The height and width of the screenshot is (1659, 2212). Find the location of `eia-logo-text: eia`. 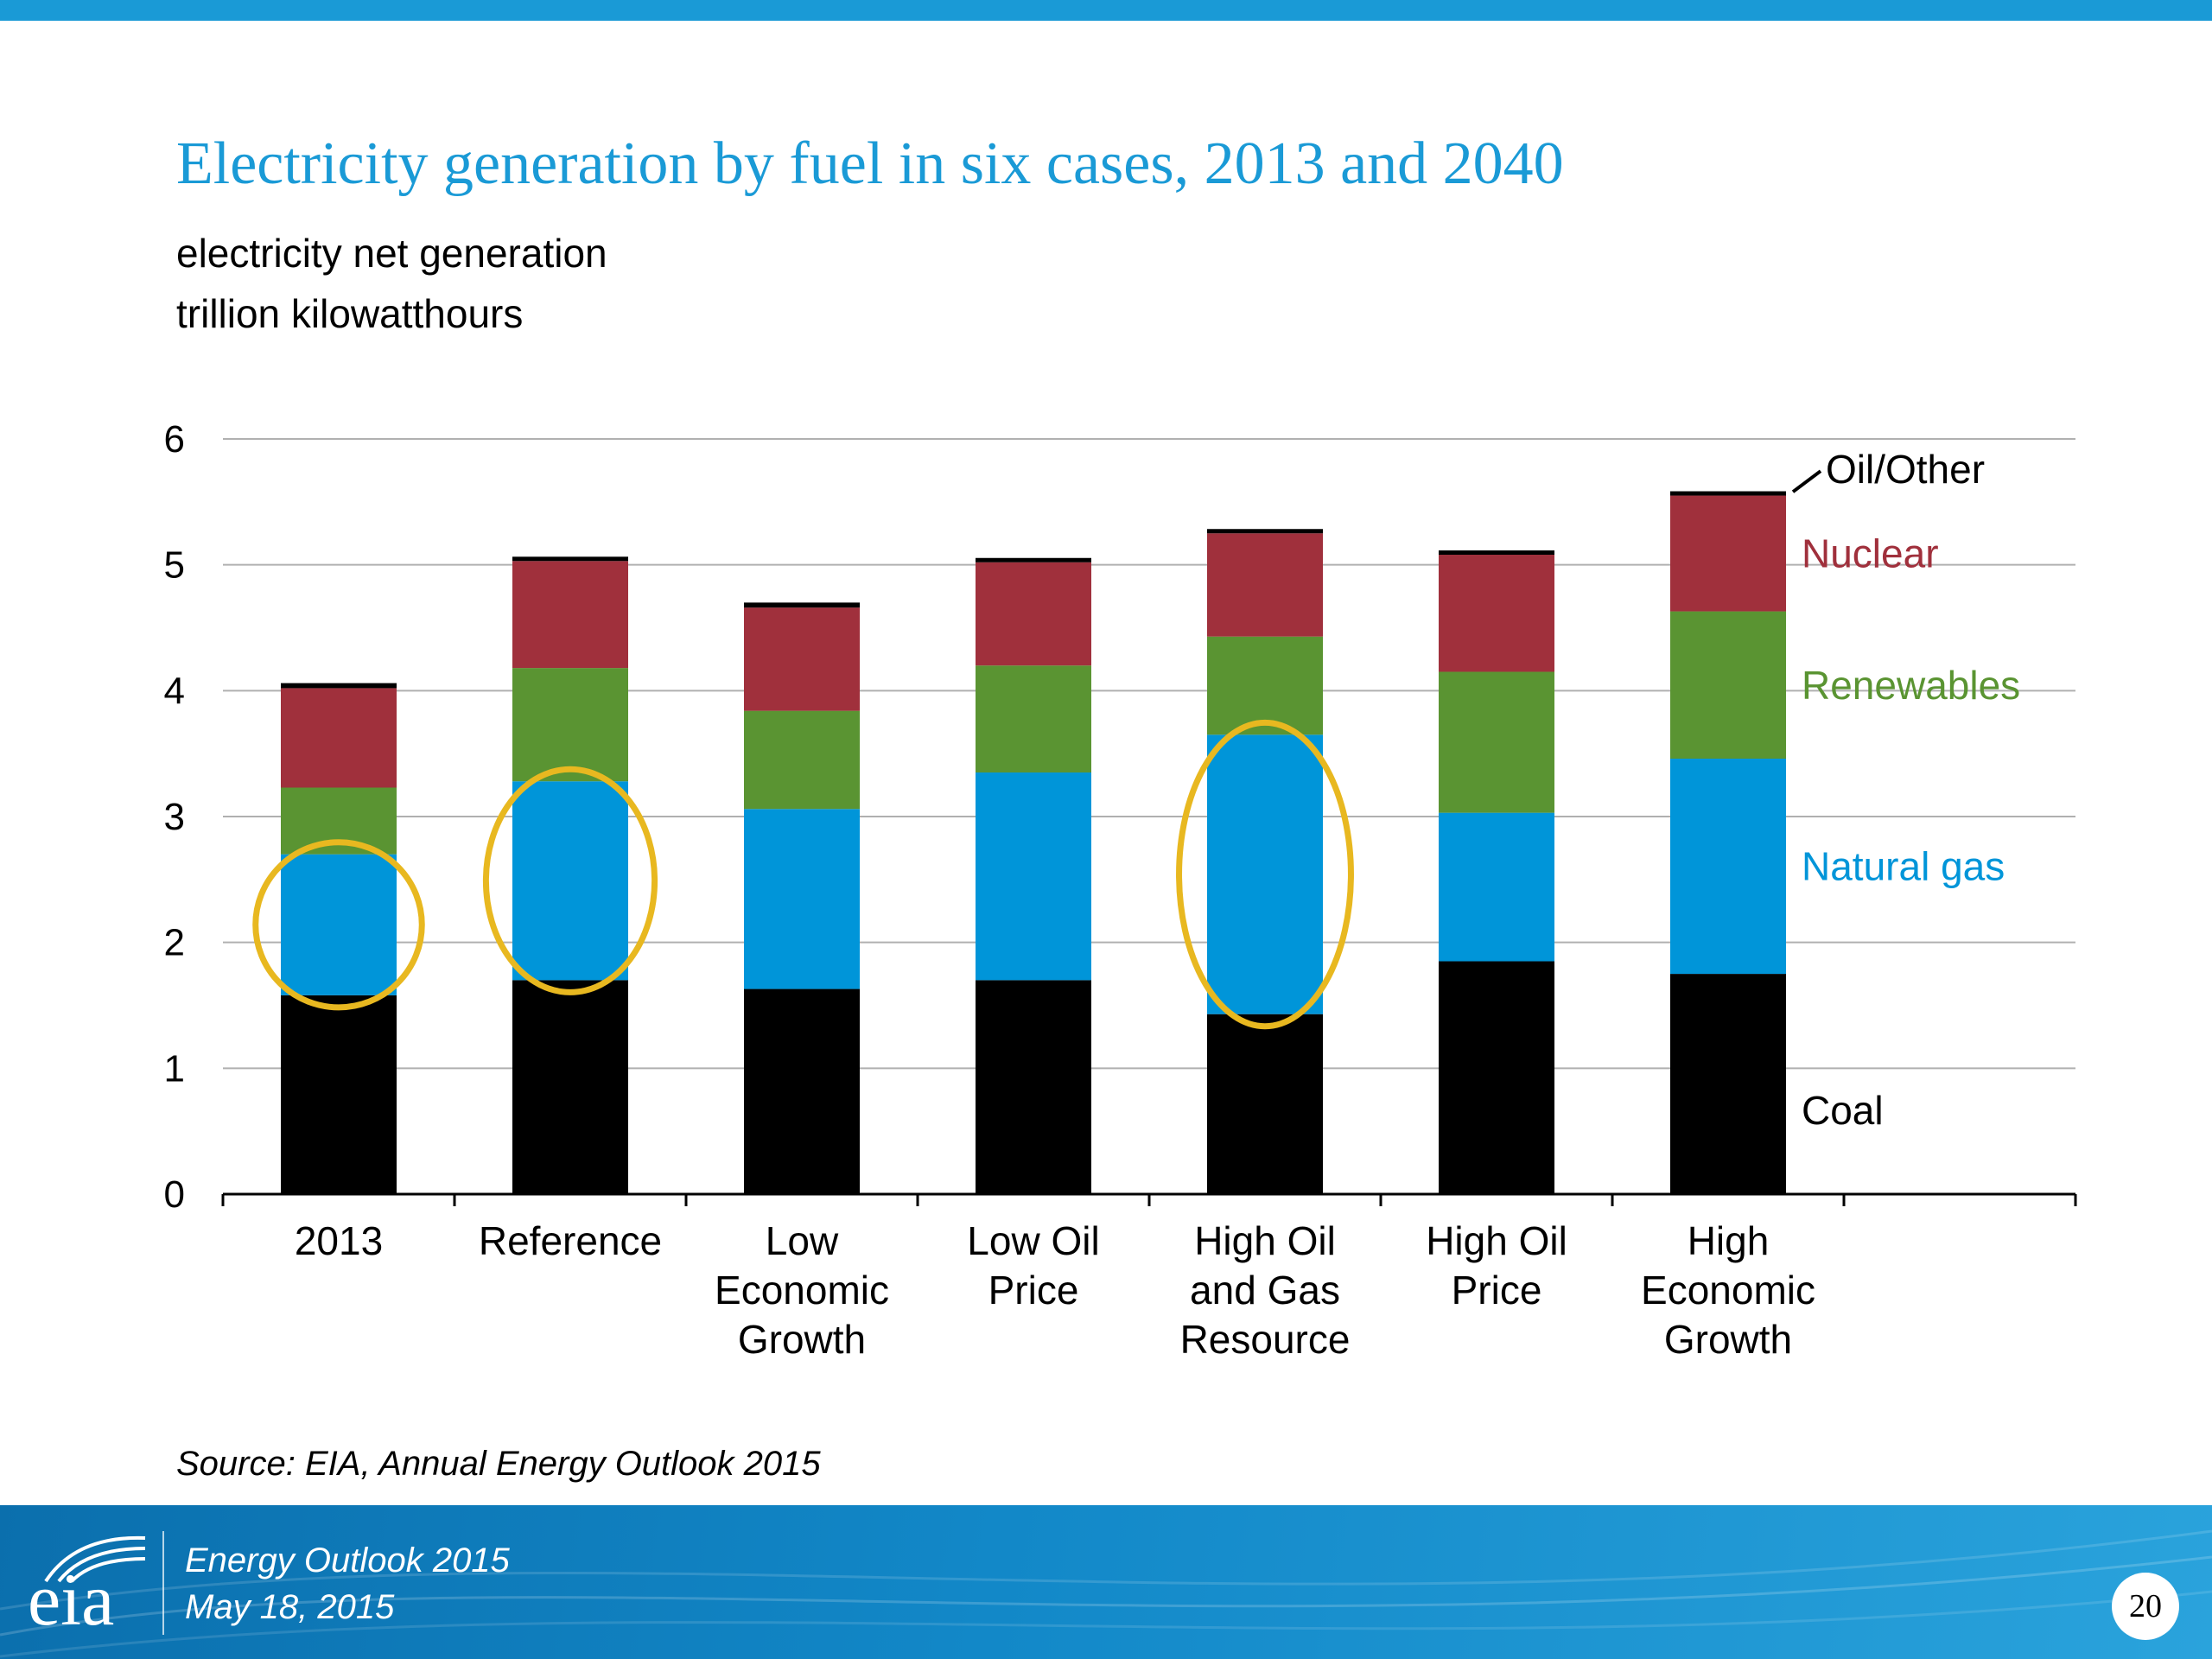

eia-logo-text: eia is located at coordinates (71, 1599).